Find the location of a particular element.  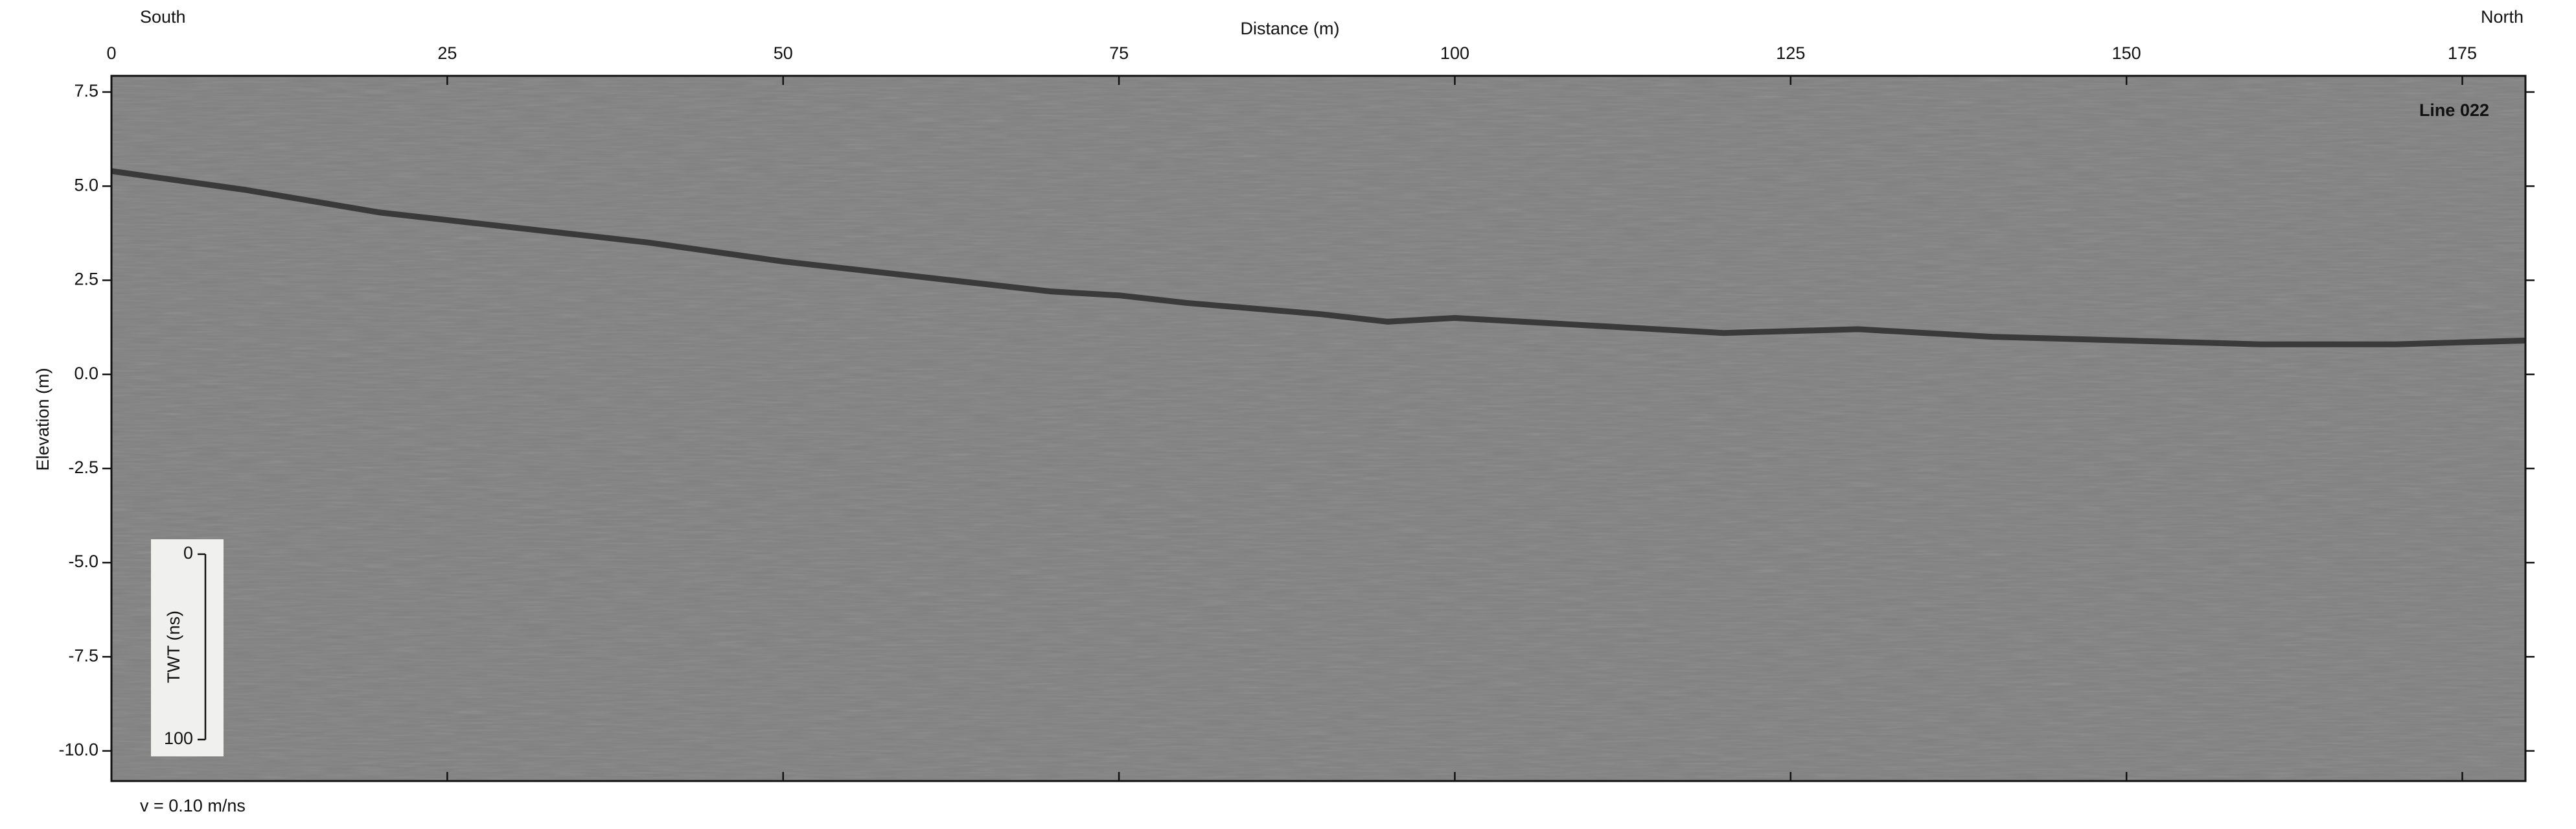

south-label: South is located at coordinates (163, 17).